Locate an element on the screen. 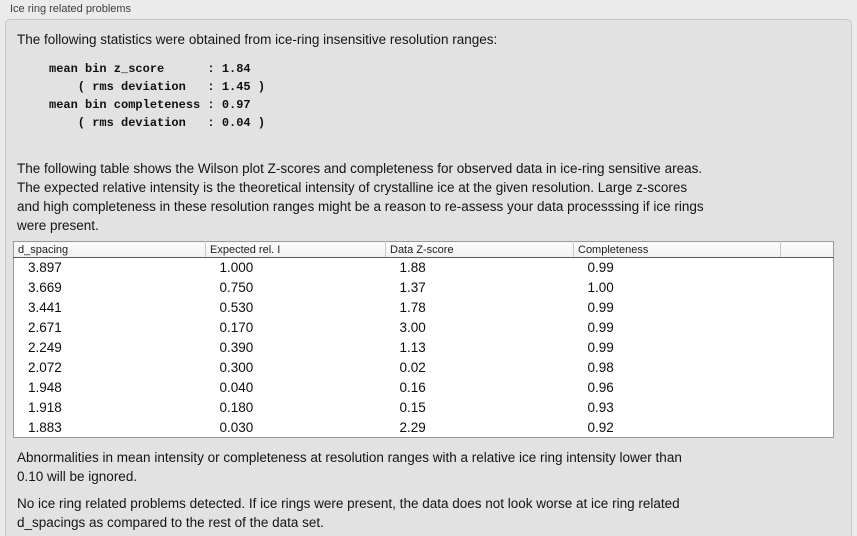 The height and width of the screenshot is (536, 857). table-cell: 1.37 is located at coordinates (412, 287).